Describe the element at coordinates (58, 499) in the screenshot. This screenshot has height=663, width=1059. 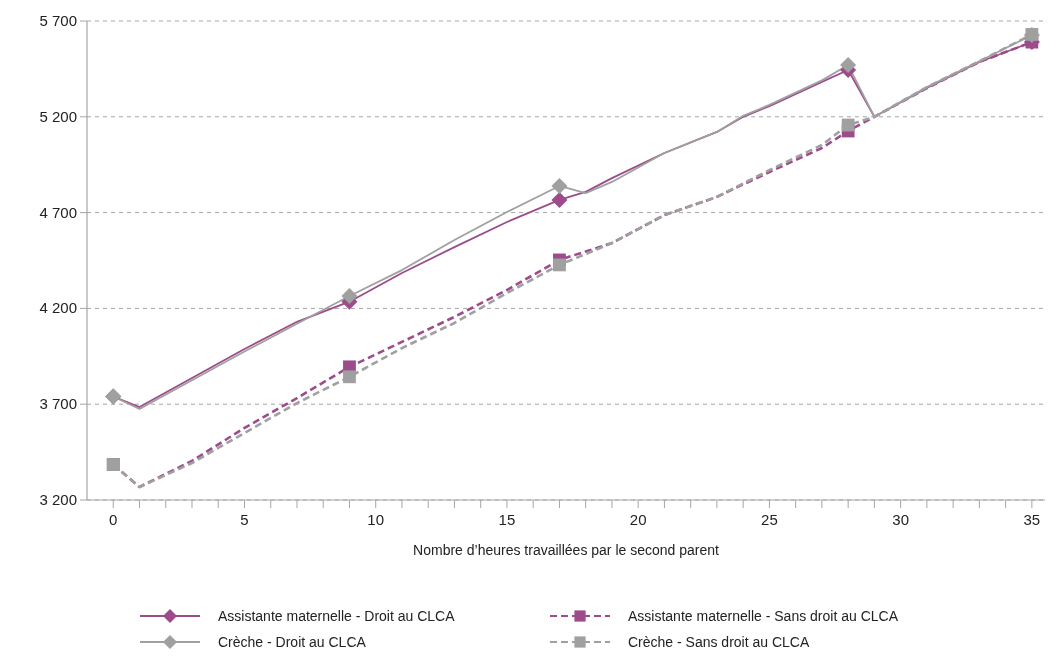
I see `y-tick-label: 3 200` at that location.